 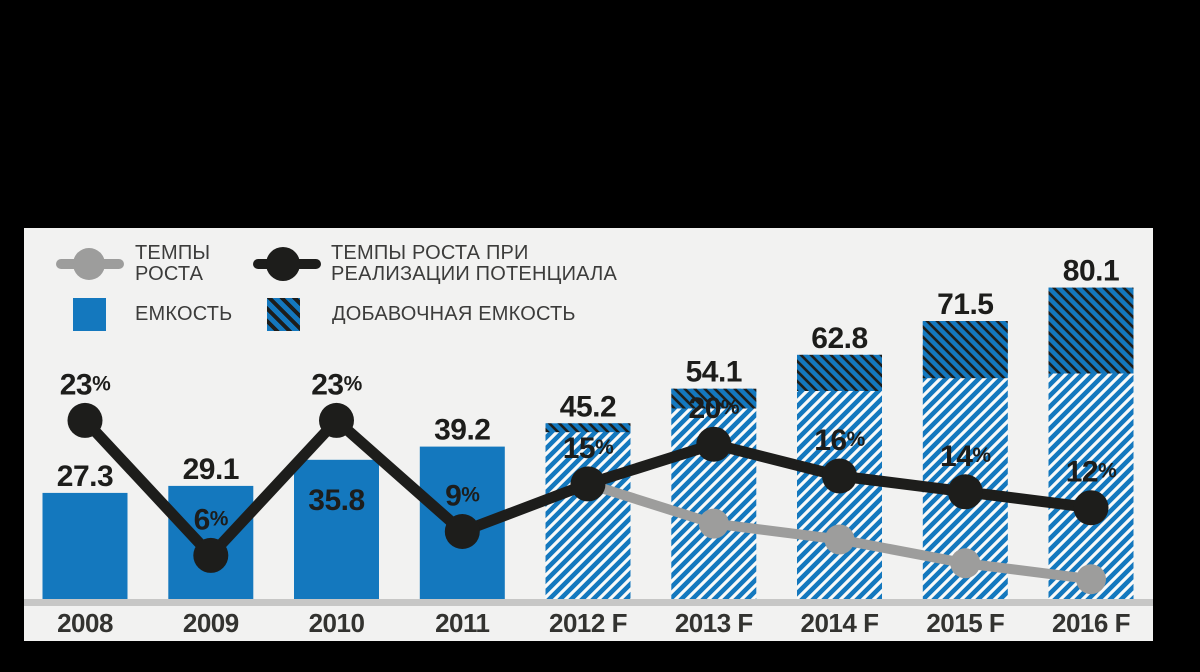 What do you see at coordinates (211, 555) in the screenshot?
I see `potential-dot-2009` at bounding box center [211, 555].